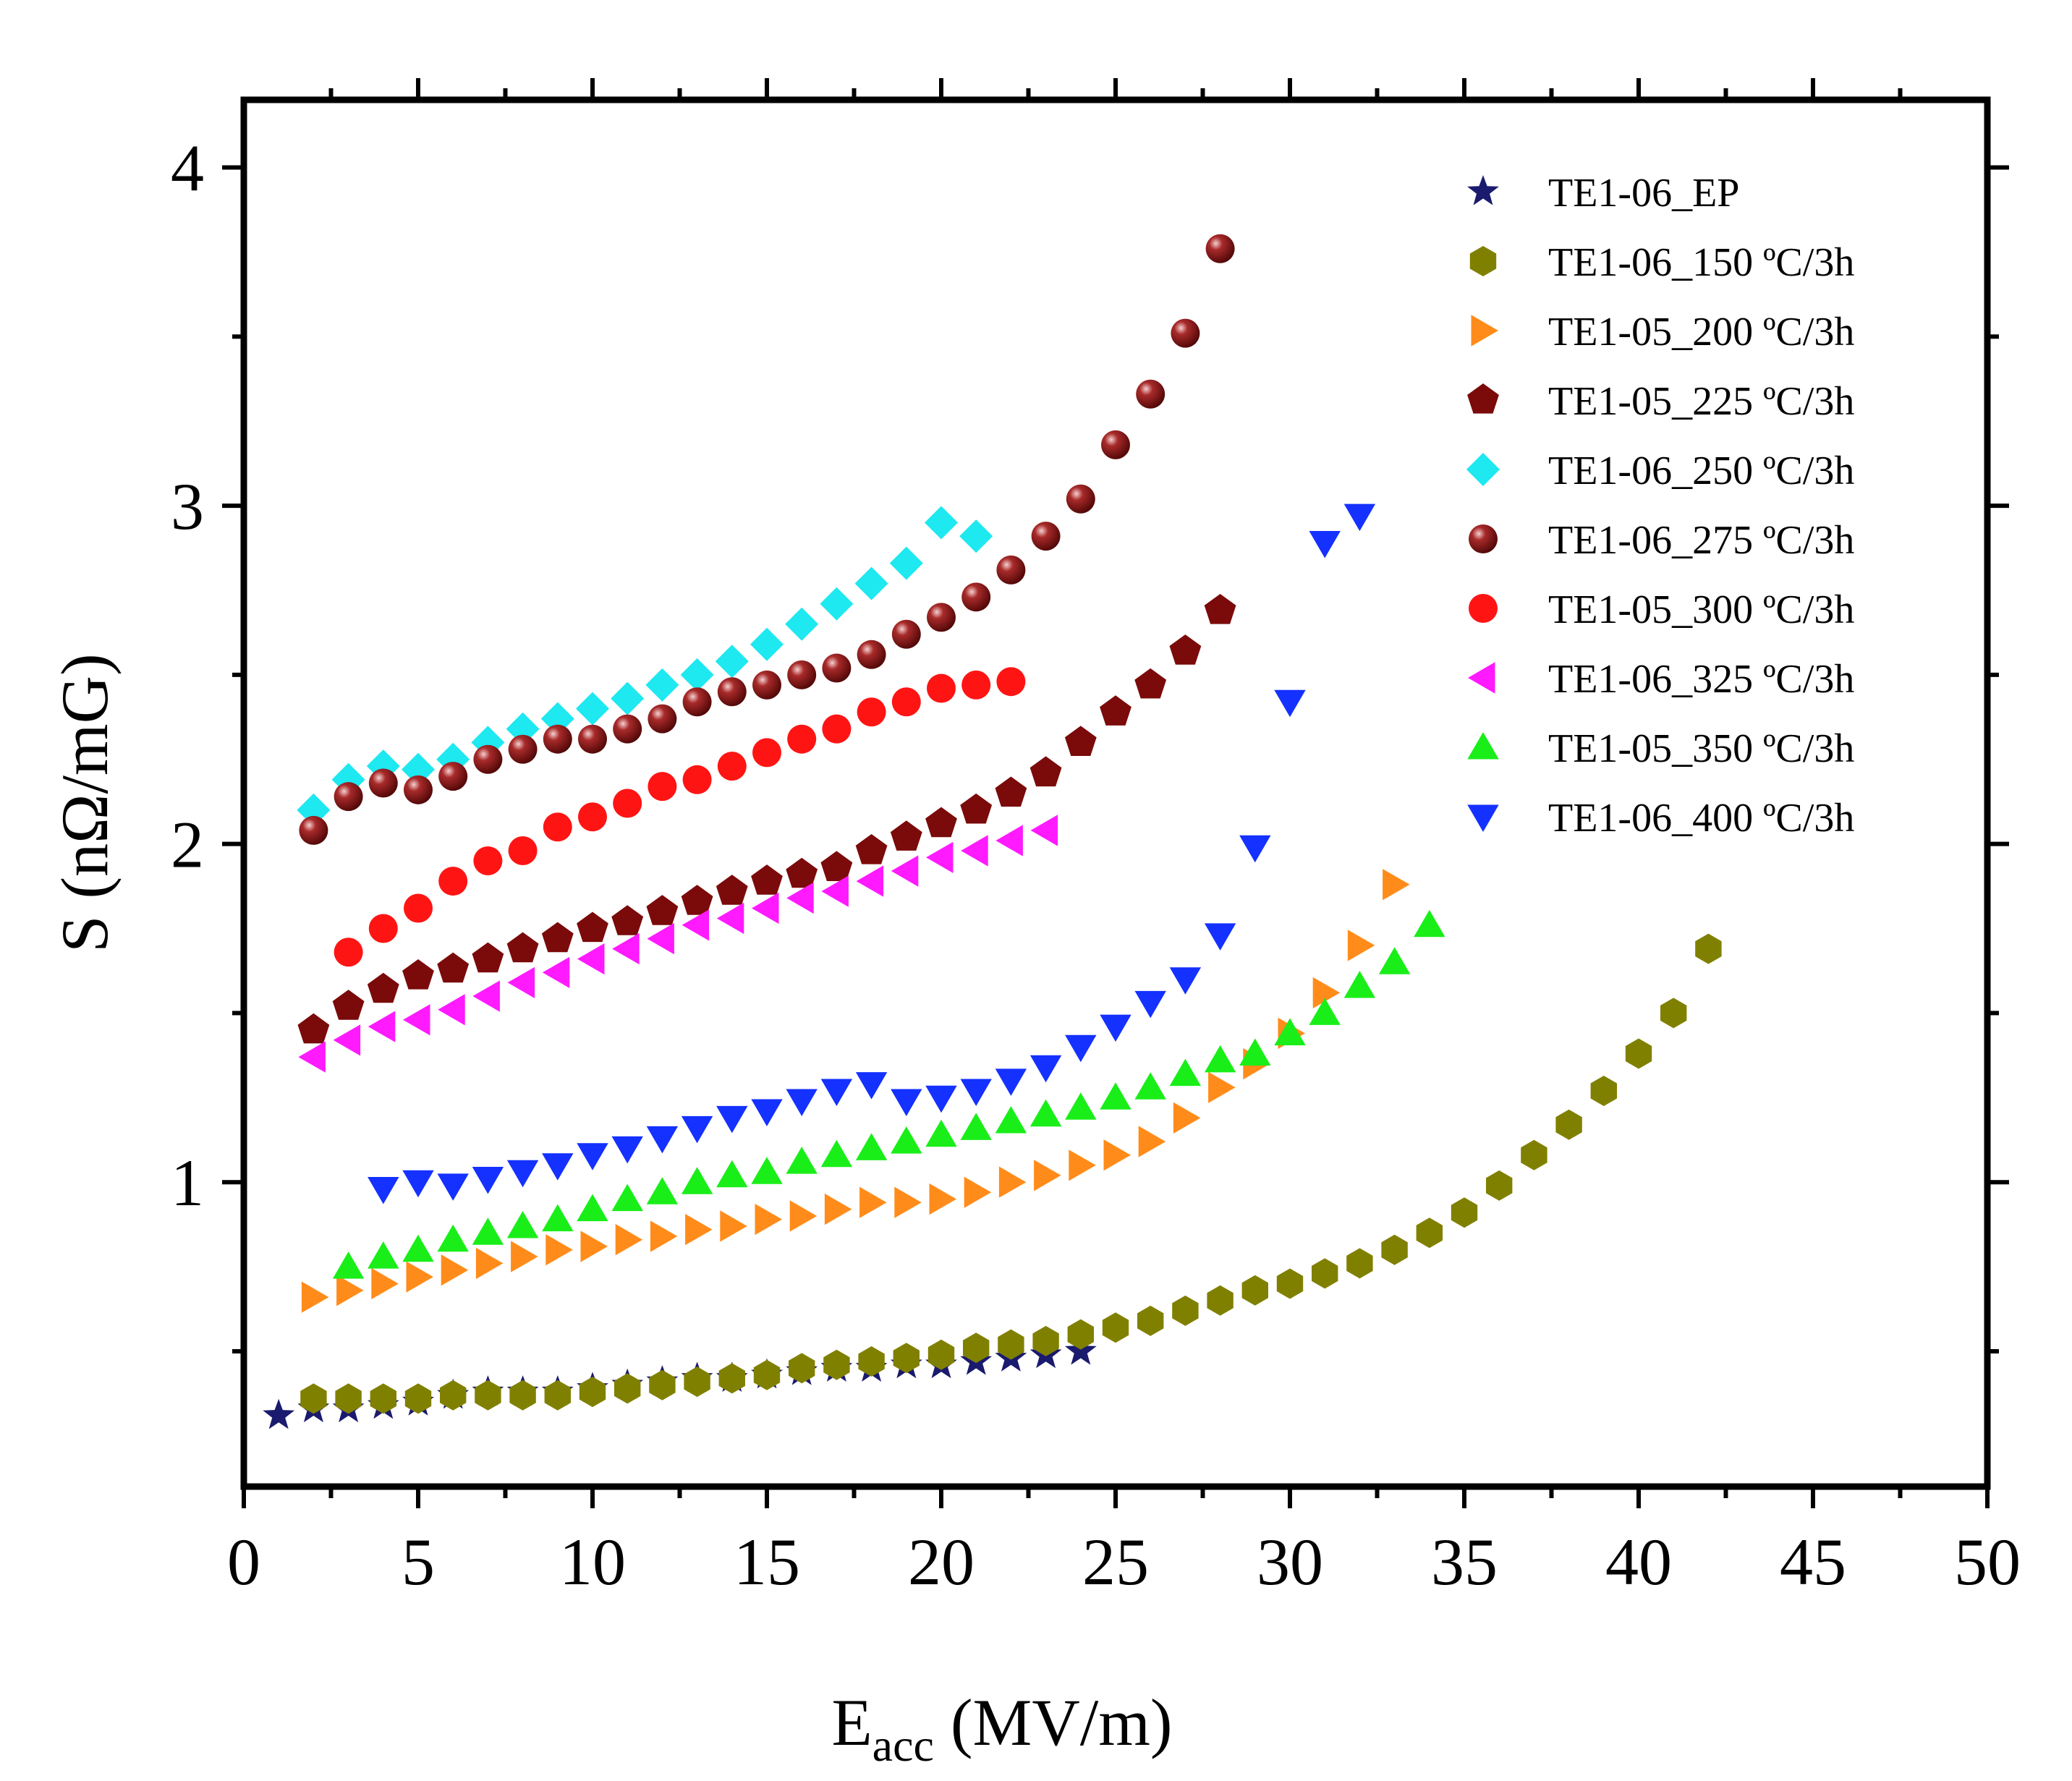 The width and height of the screenshot is (2072, 1781). What do you see at coordinates (1662, 332) in the screenshot?
I see `legend-item: TE1-05_200 ºC/3h` at bounding box center [1662, 332].